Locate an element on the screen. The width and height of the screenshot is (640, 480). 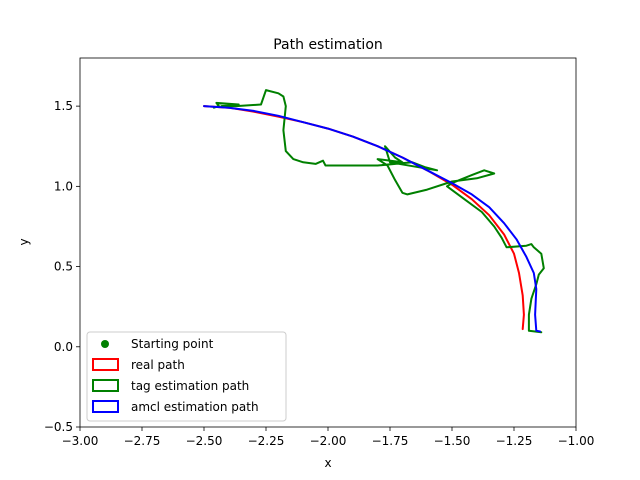
x-tick-label: −2.75 is located at coordinates (142, 441).